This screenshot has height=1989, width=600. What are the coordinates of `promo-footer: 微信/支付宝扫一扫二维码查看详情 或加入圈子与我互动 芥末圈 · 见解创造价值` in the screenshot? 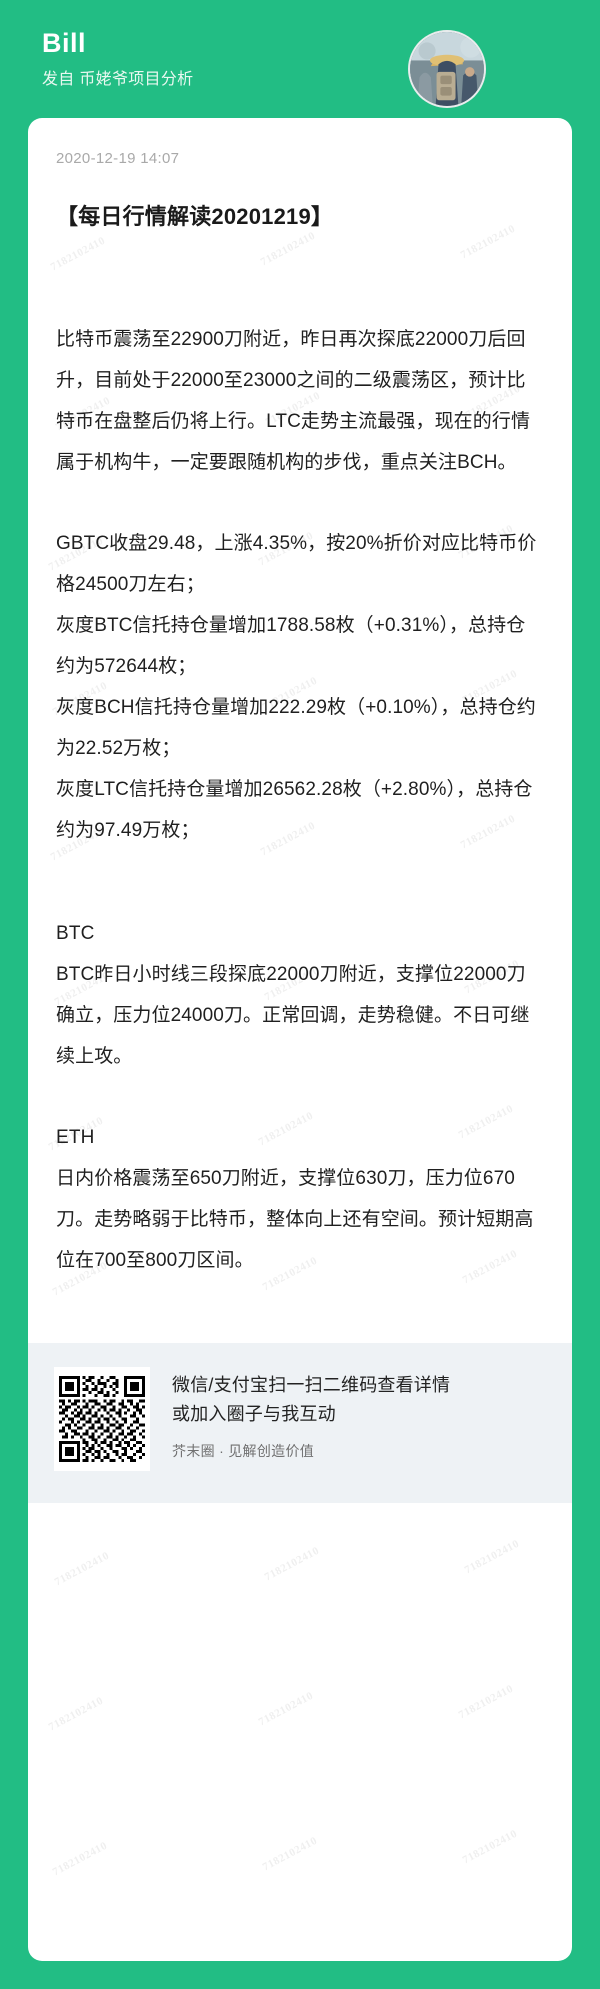 It's located at (300, 1423).